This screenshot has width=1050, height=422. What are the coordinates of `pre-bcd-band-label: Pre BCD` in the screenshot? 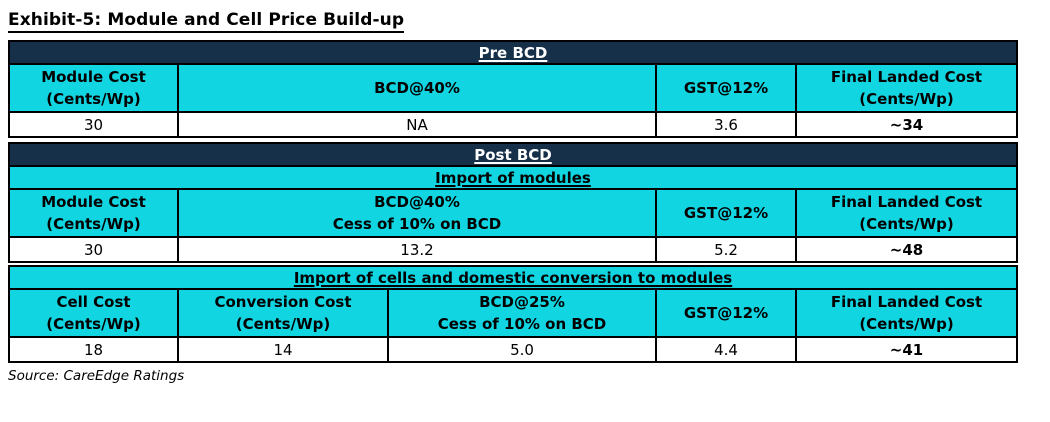 It's located at (513, 52).